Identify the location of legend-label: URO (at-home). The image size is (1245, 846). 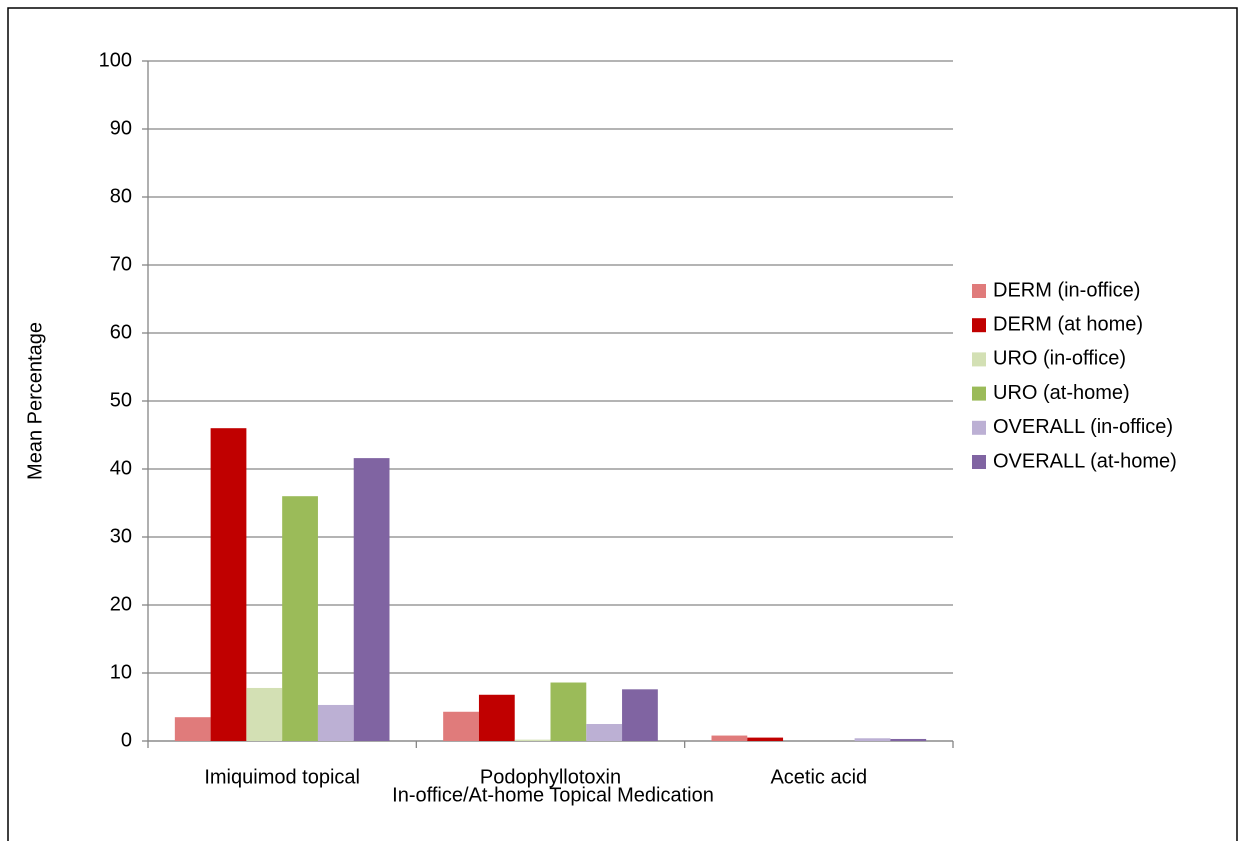
(1061, 393).